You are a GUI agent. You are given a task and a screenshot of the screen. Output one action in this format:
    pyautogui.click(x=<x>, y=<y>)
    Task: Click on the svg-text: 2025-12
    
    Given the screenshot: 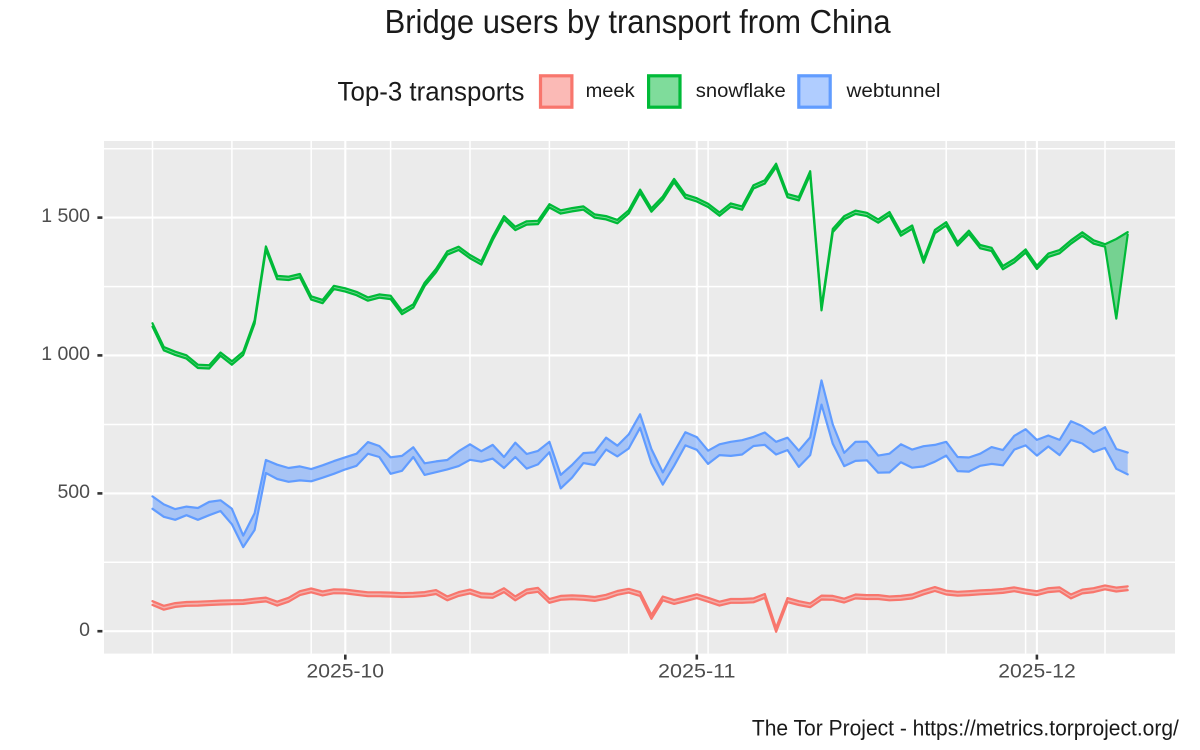 What is the action you would take?
    pyautogui.click(x=1037, y=672)
    